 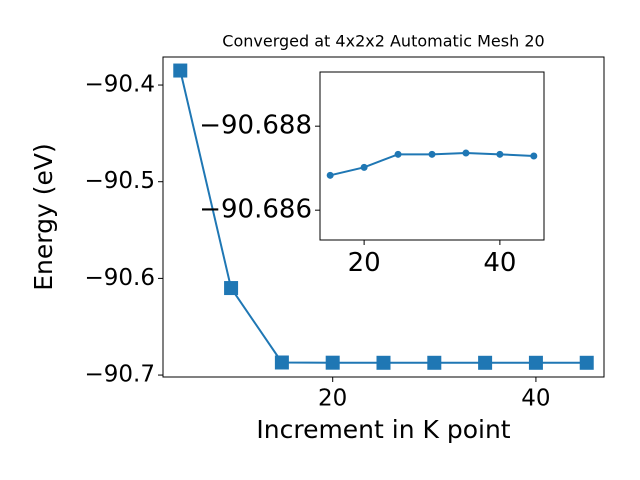 I want to click on chart-title: Converged at 4x2x2 Automatic Mesh 20, so click(x=383, y=41).